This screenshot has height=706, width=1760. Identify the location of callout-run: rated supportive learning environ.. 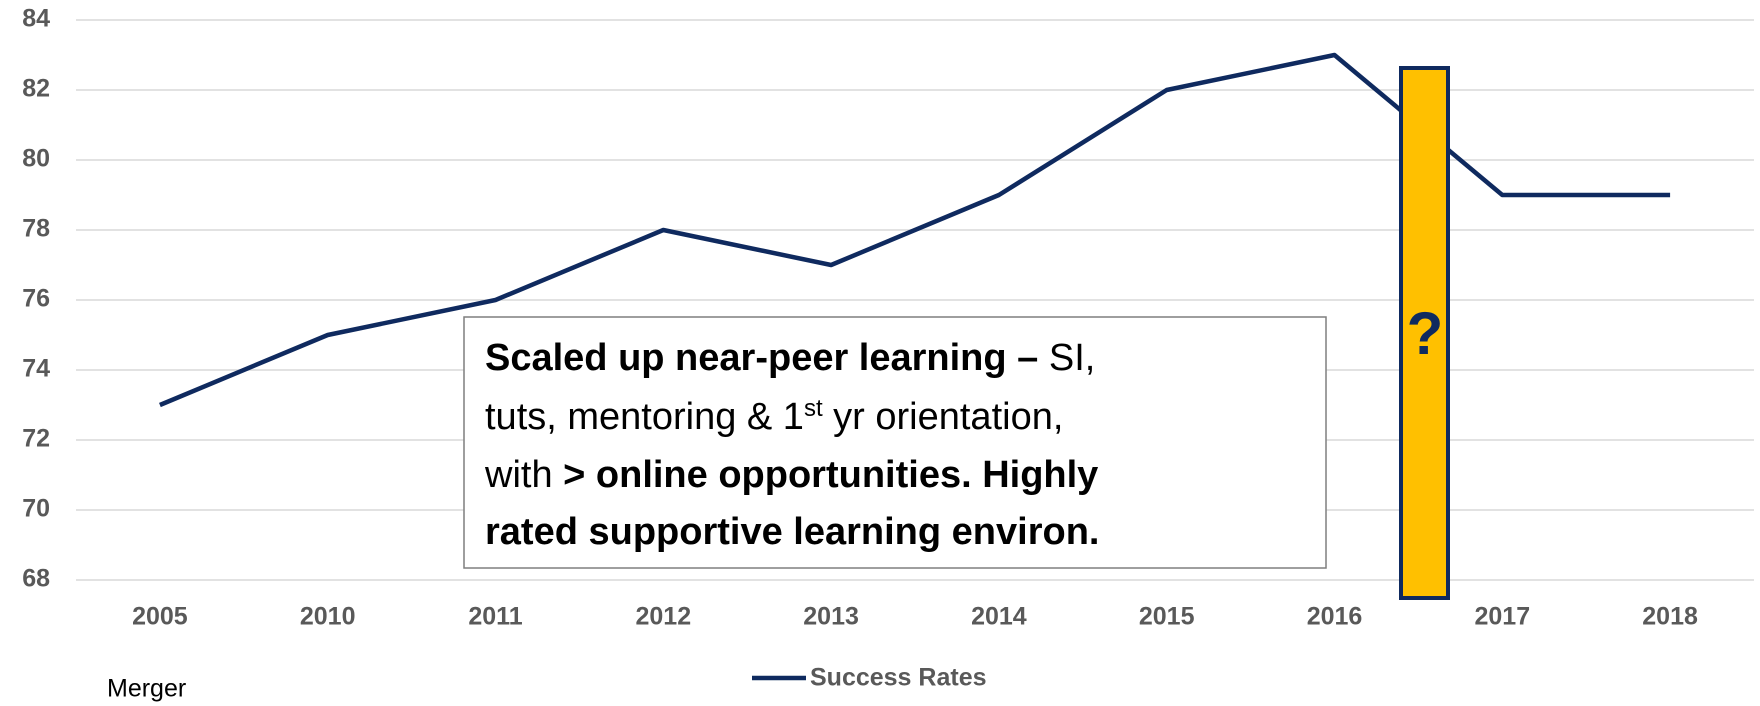
(792, 532).